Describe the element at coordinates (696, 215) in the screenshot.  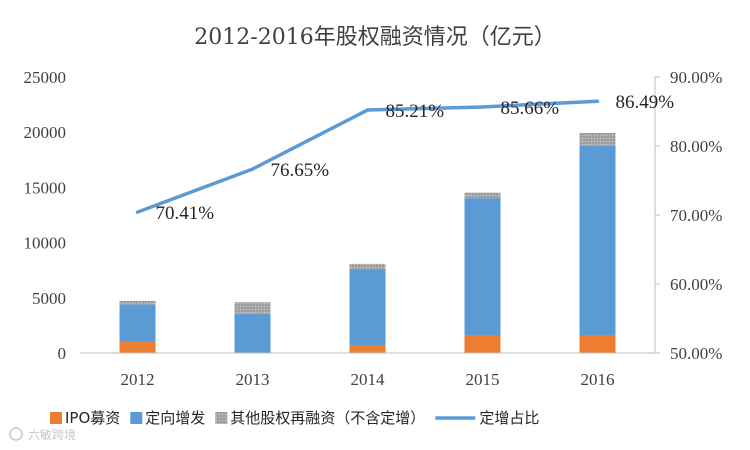
I see `right-tick-label: 70.00%` at that location.